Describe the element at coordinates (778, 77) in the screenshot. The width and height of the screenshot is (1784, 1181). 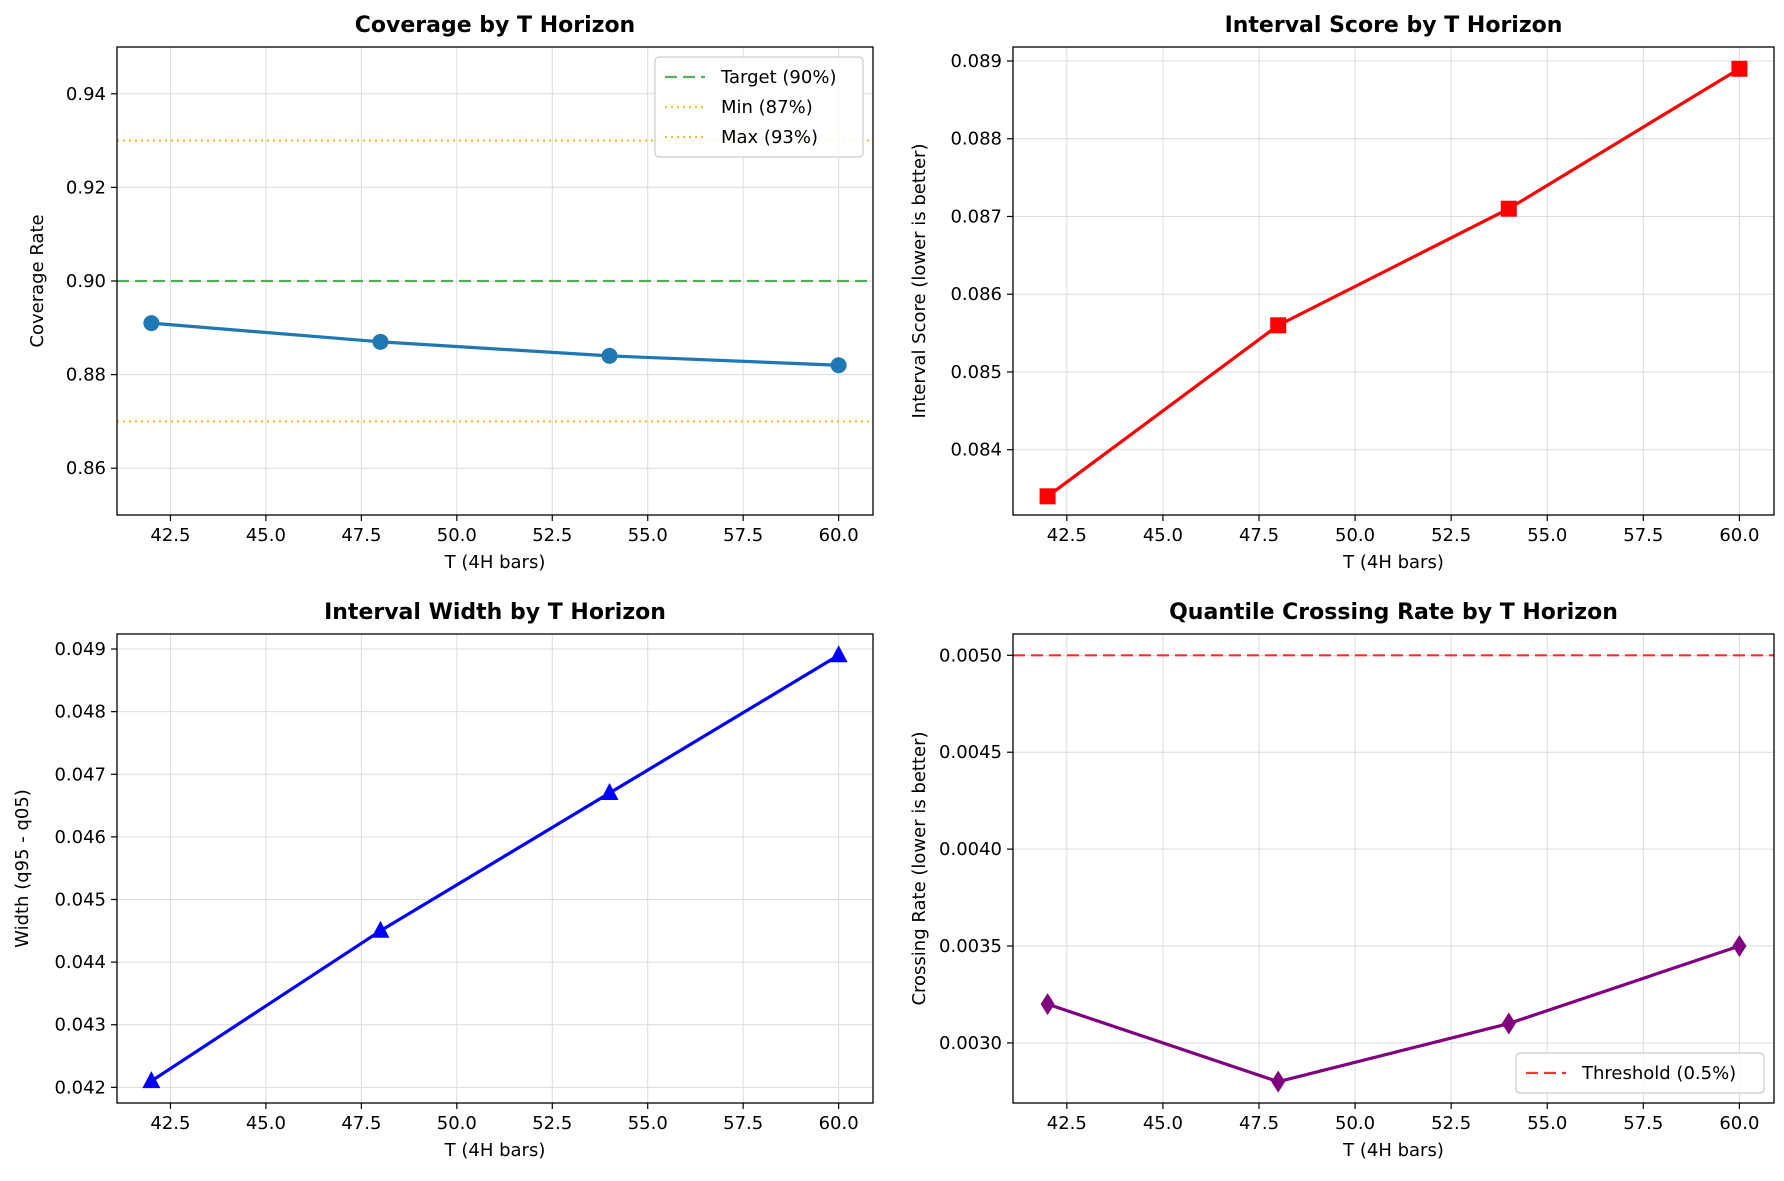
I see `legend-label: Target (90%)` at that location.